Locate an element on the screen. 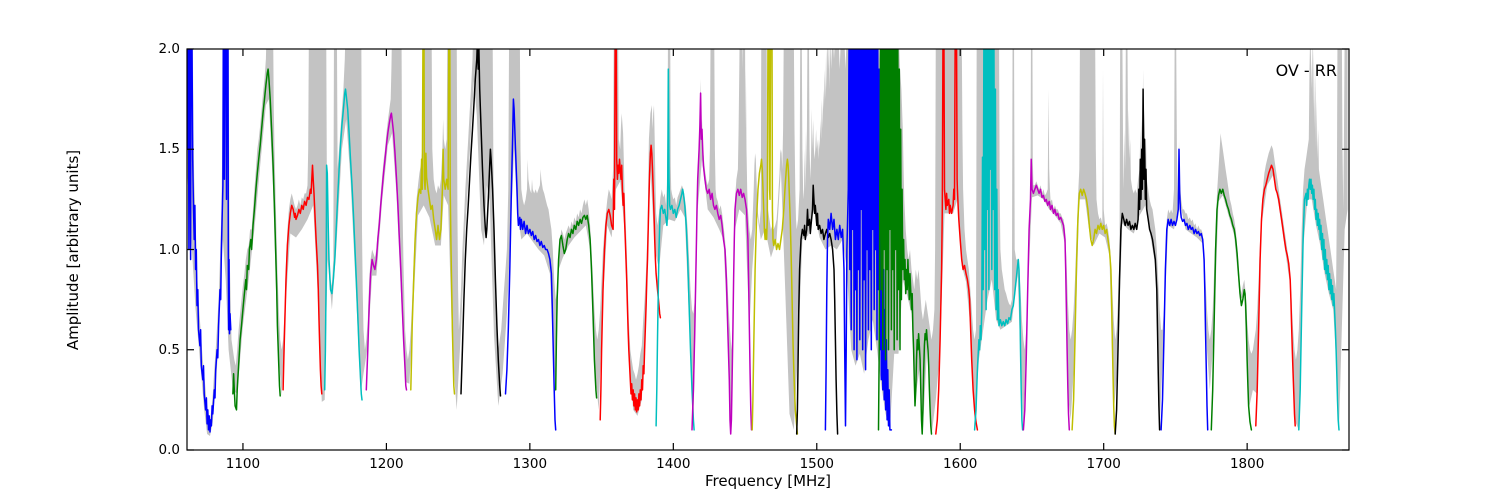  x-tick-label-1500: 1500 is located at coordinates (816, 464).